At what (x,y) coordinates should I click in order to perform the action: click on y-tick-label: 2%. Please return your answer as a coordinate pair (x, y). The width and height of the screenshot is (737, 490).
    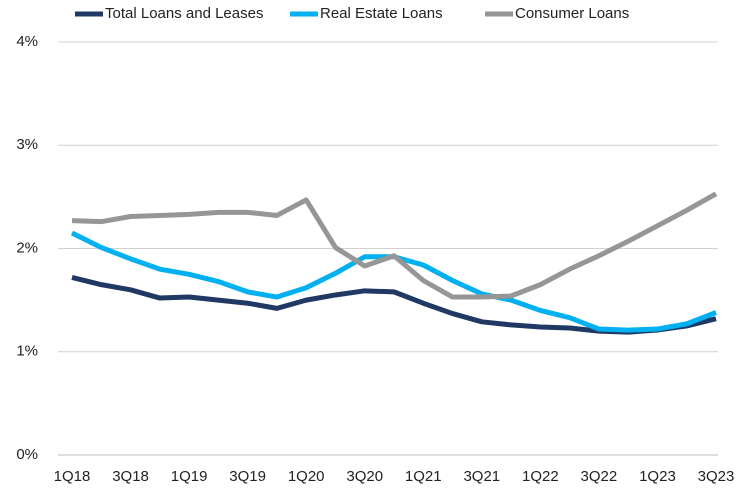
    Looking at the image, I should click on (27, 247).